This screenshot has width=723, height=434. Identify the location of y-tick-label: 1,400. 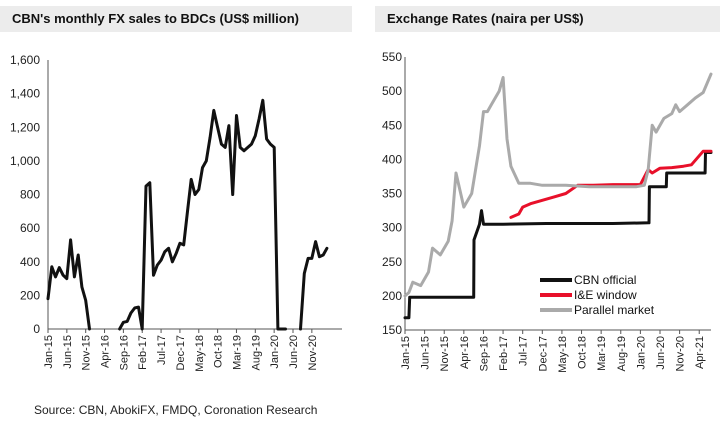
(25, 94).